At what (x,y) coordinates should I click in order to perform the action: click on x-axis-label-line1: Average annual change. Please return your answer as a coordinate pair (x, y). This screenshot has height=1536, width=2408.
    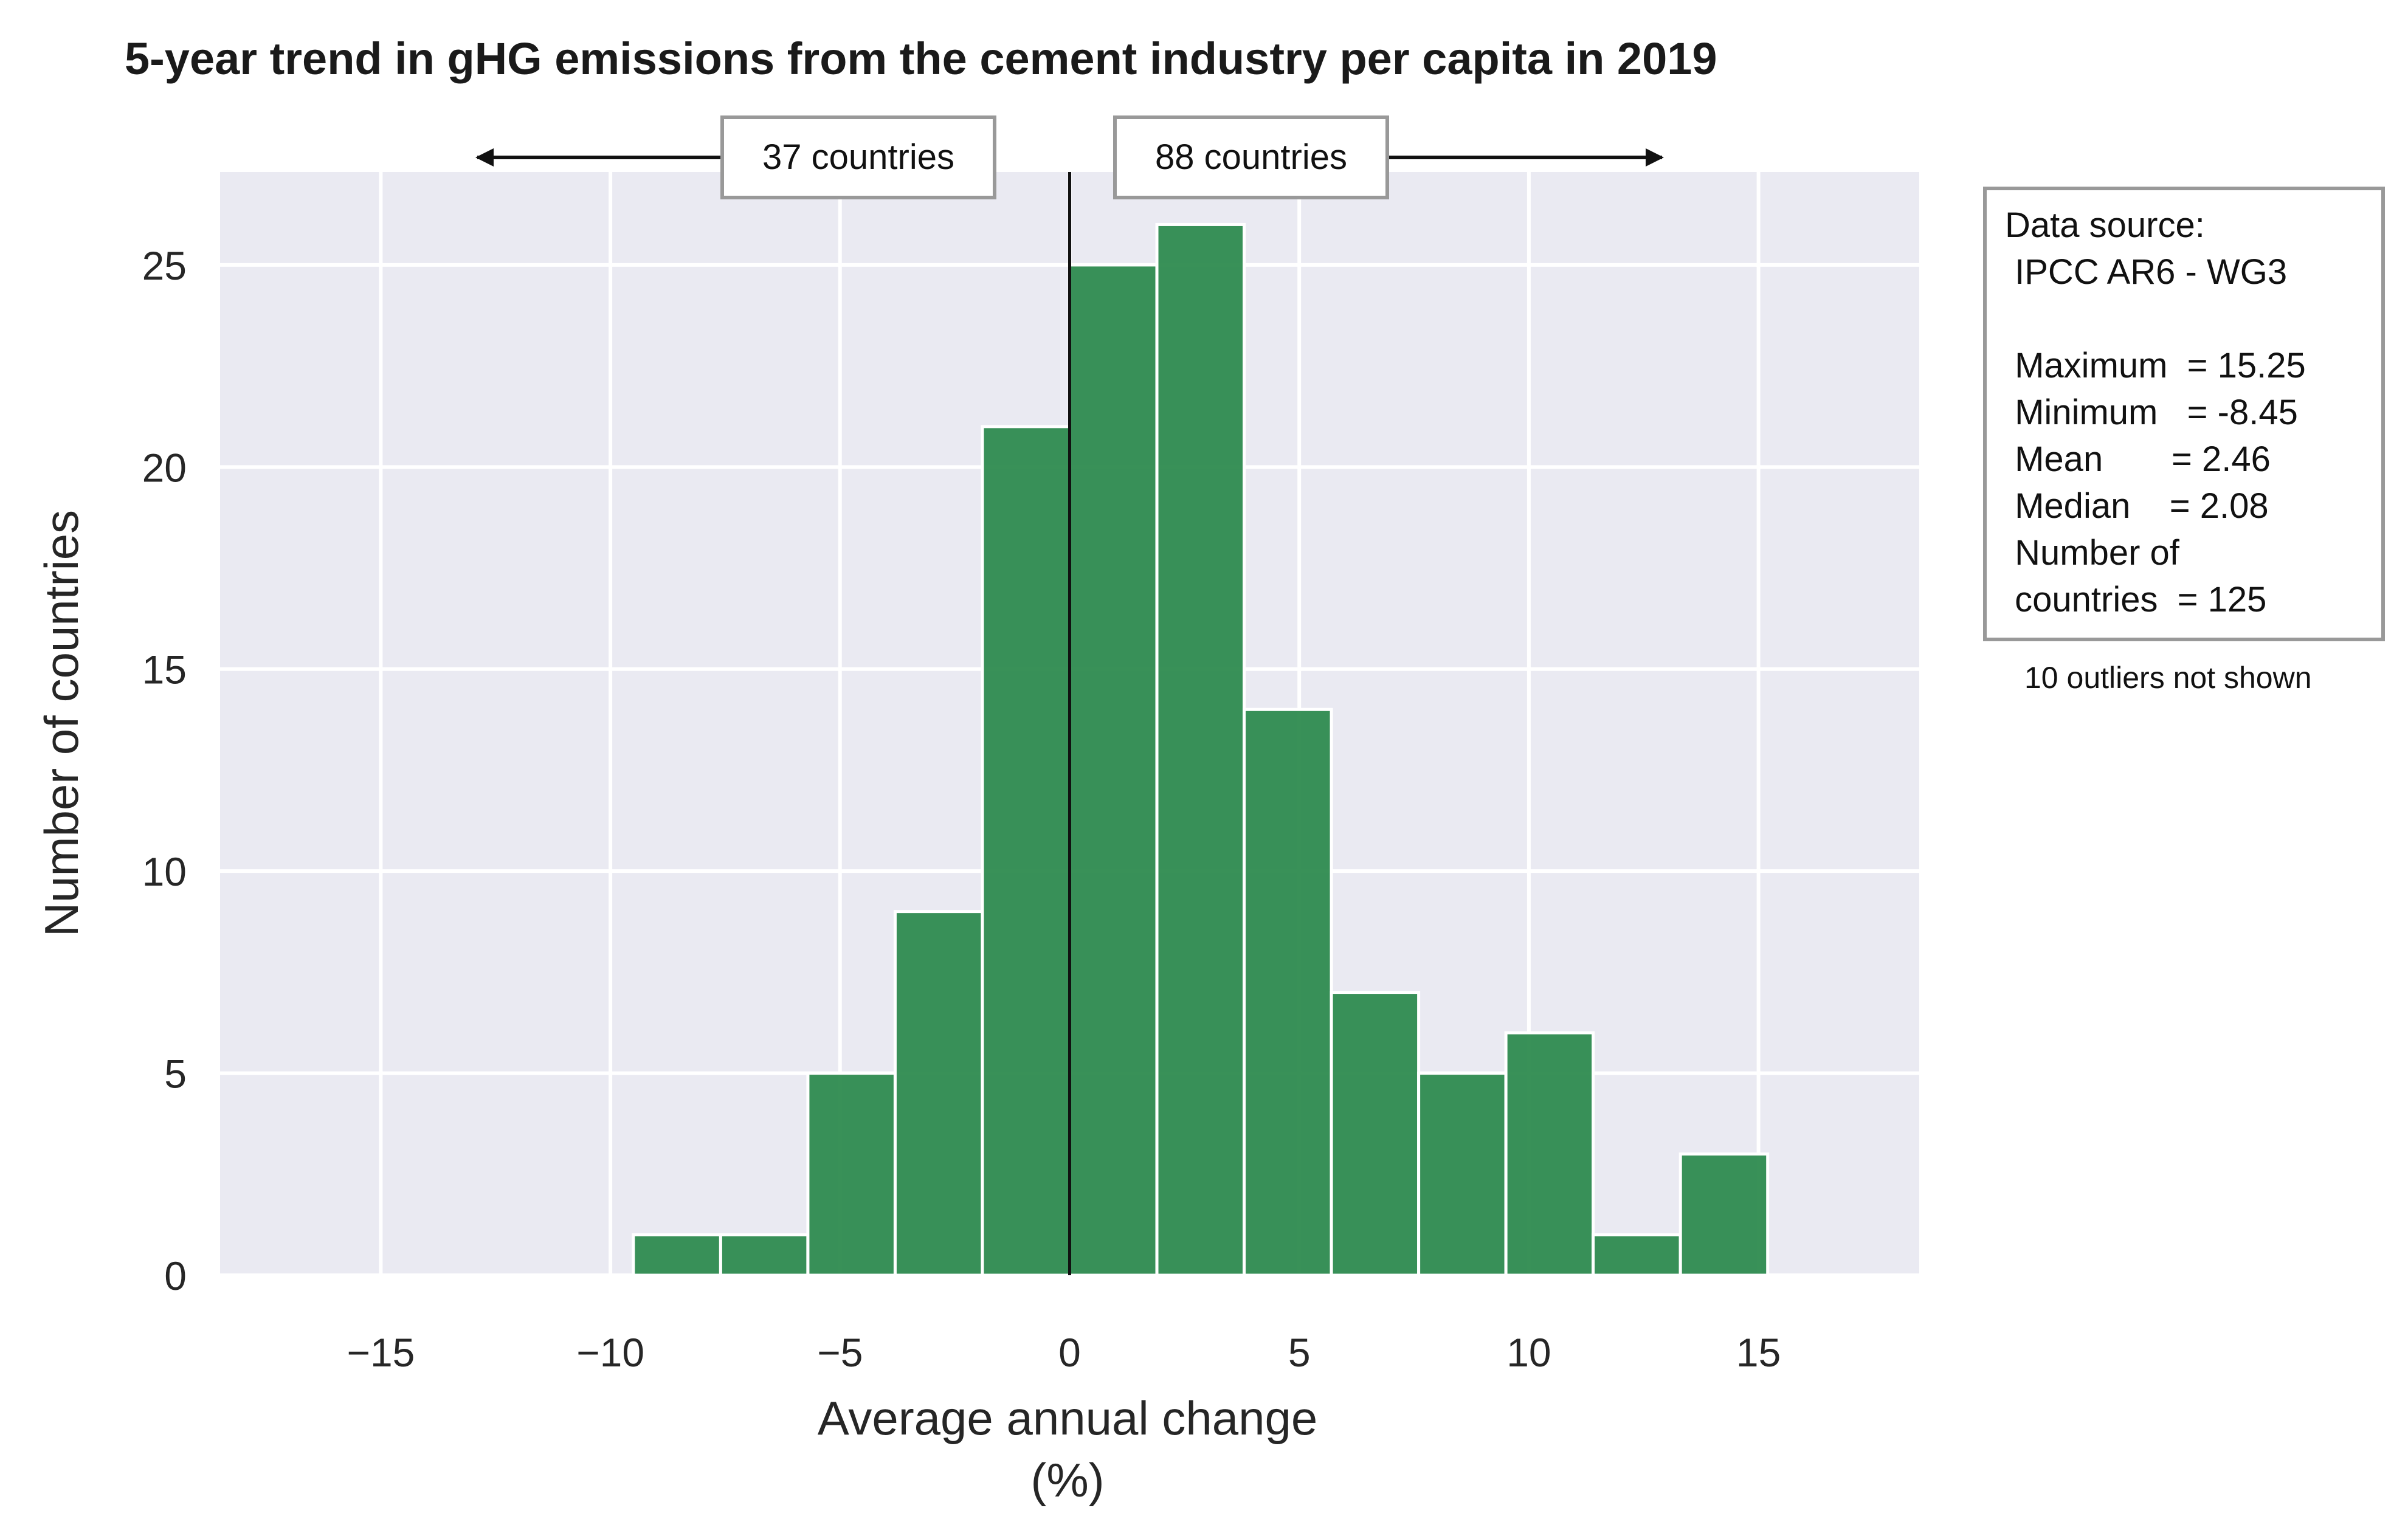
    Looking at the image, I should click on (1068, 1418).